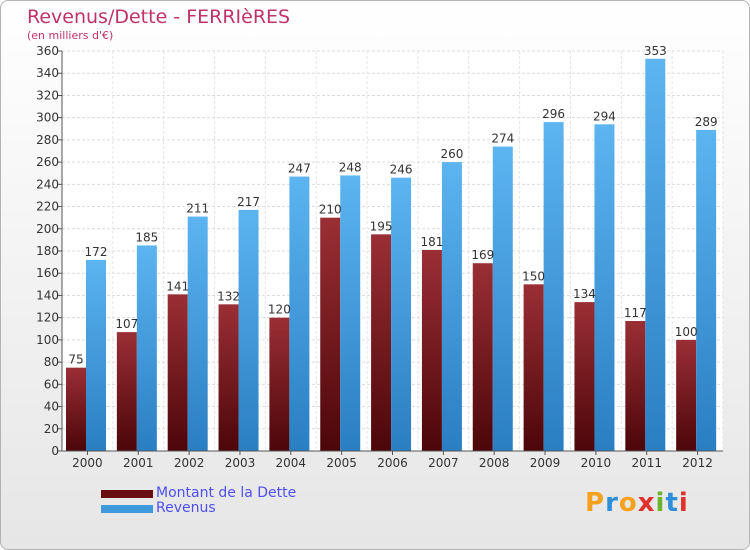 The image size is (750, 550). Describe the element at coordinates (655, 255) in the screenshot. I see `bar-revenus-2011` at that location.